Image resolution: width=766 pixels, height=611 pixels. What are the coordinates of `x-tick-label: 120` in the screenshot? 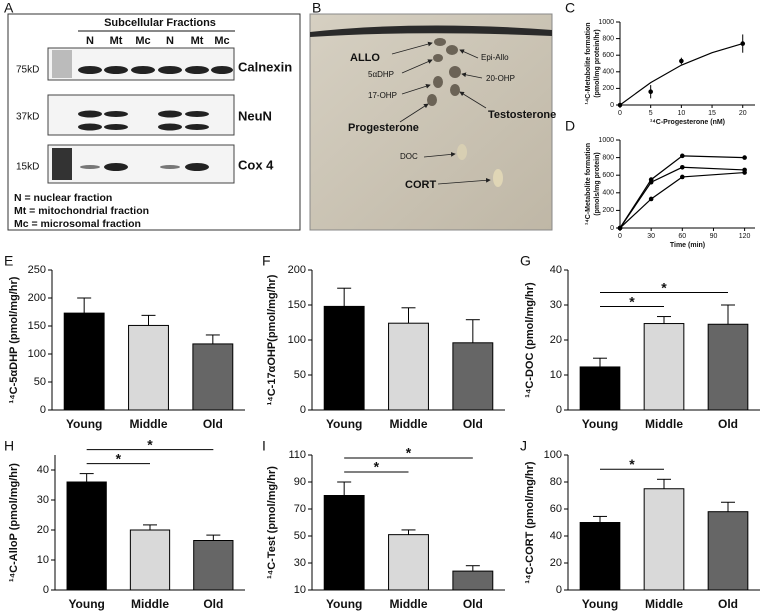 It's located at (745, 236).